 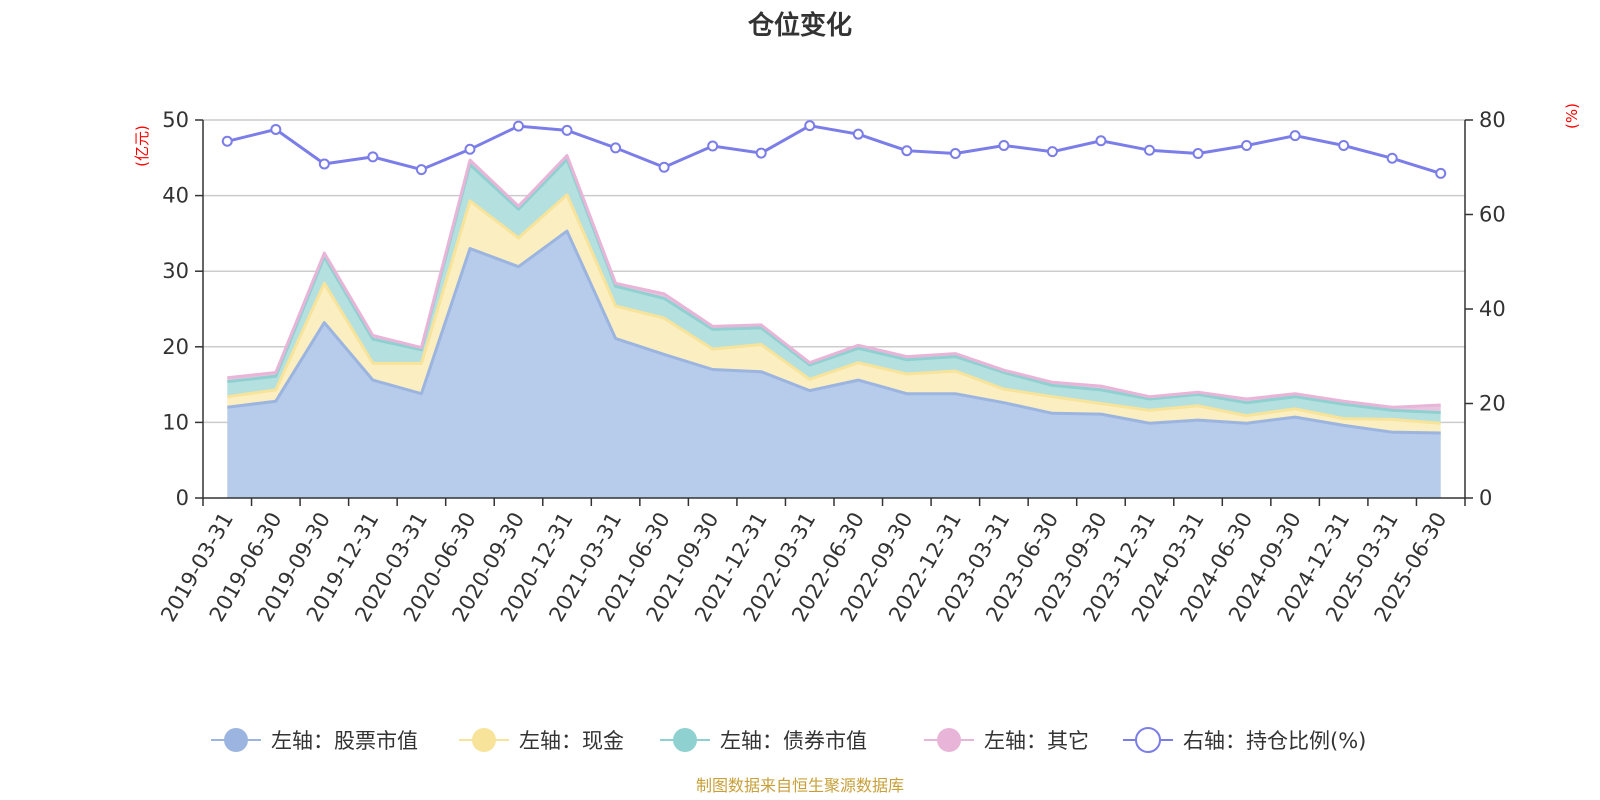 What do you see at coordinates (175, 422) in the screenshot?
I see `left-axis-tick-label: 10` at bounding box center [175, 422].